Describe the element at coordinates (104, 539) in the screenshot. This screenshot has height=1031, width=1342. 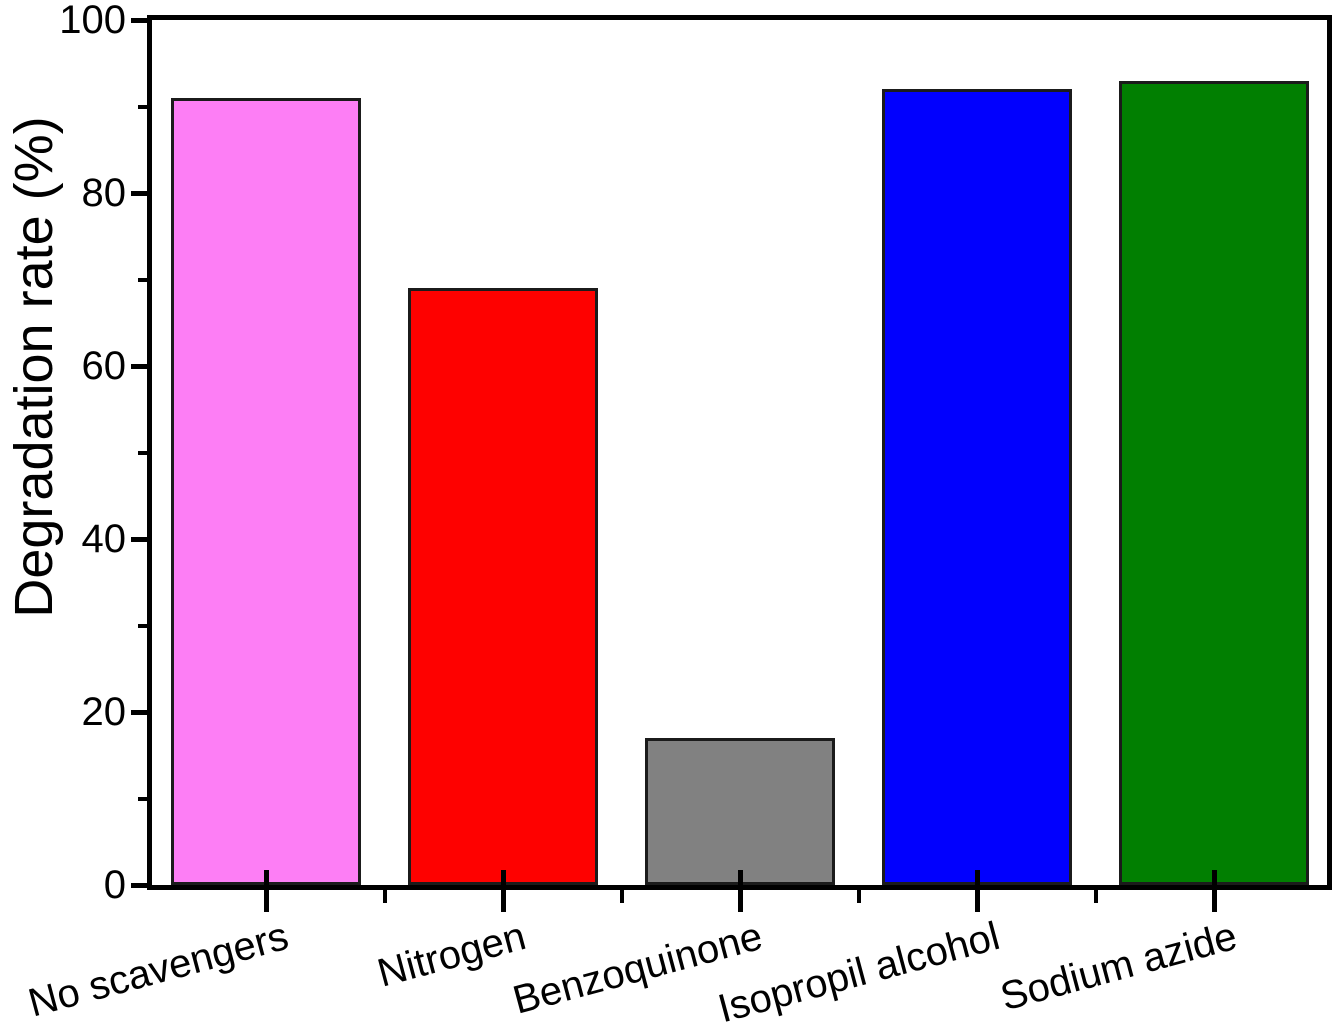
I see `y-tick-label-40: 40` at that location.